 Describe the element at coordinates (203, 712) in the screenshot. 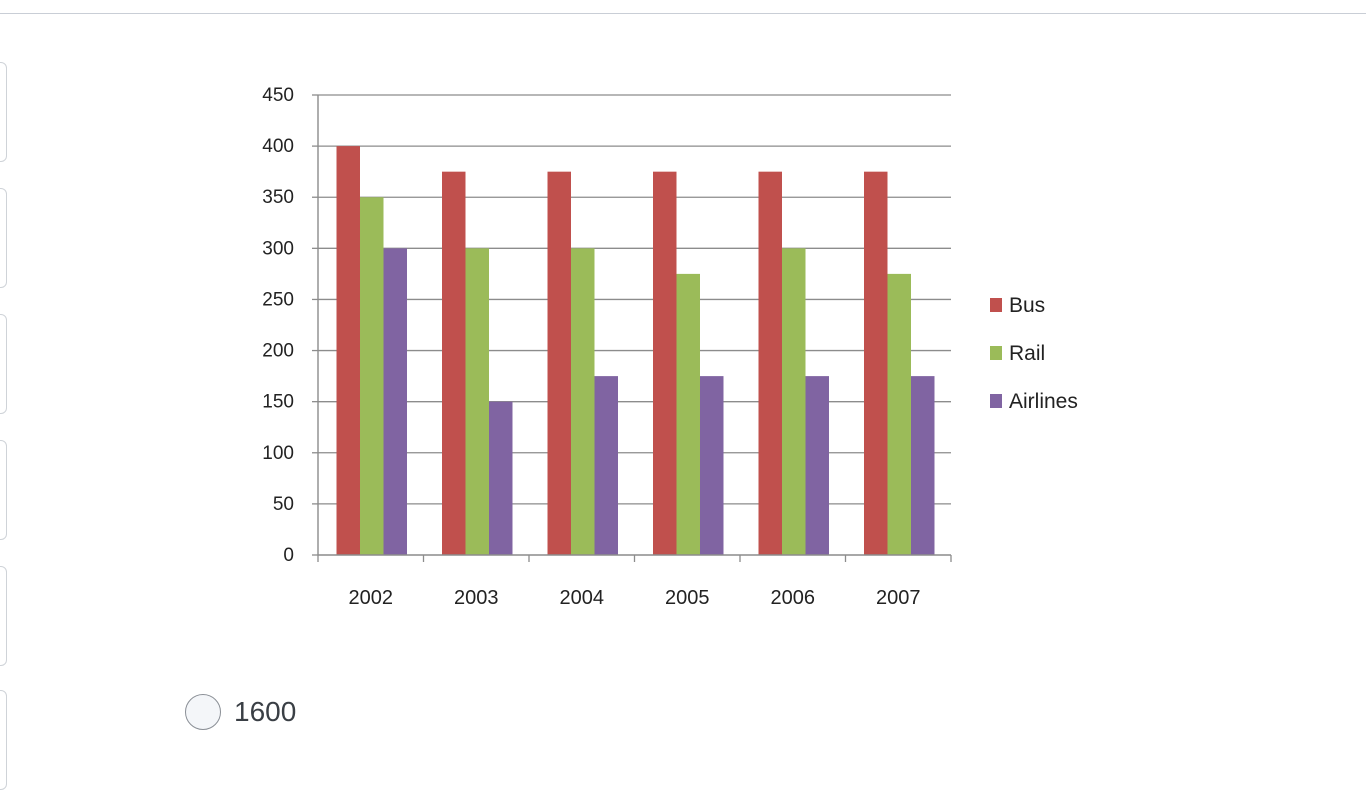

I see `radio-button` at that location.